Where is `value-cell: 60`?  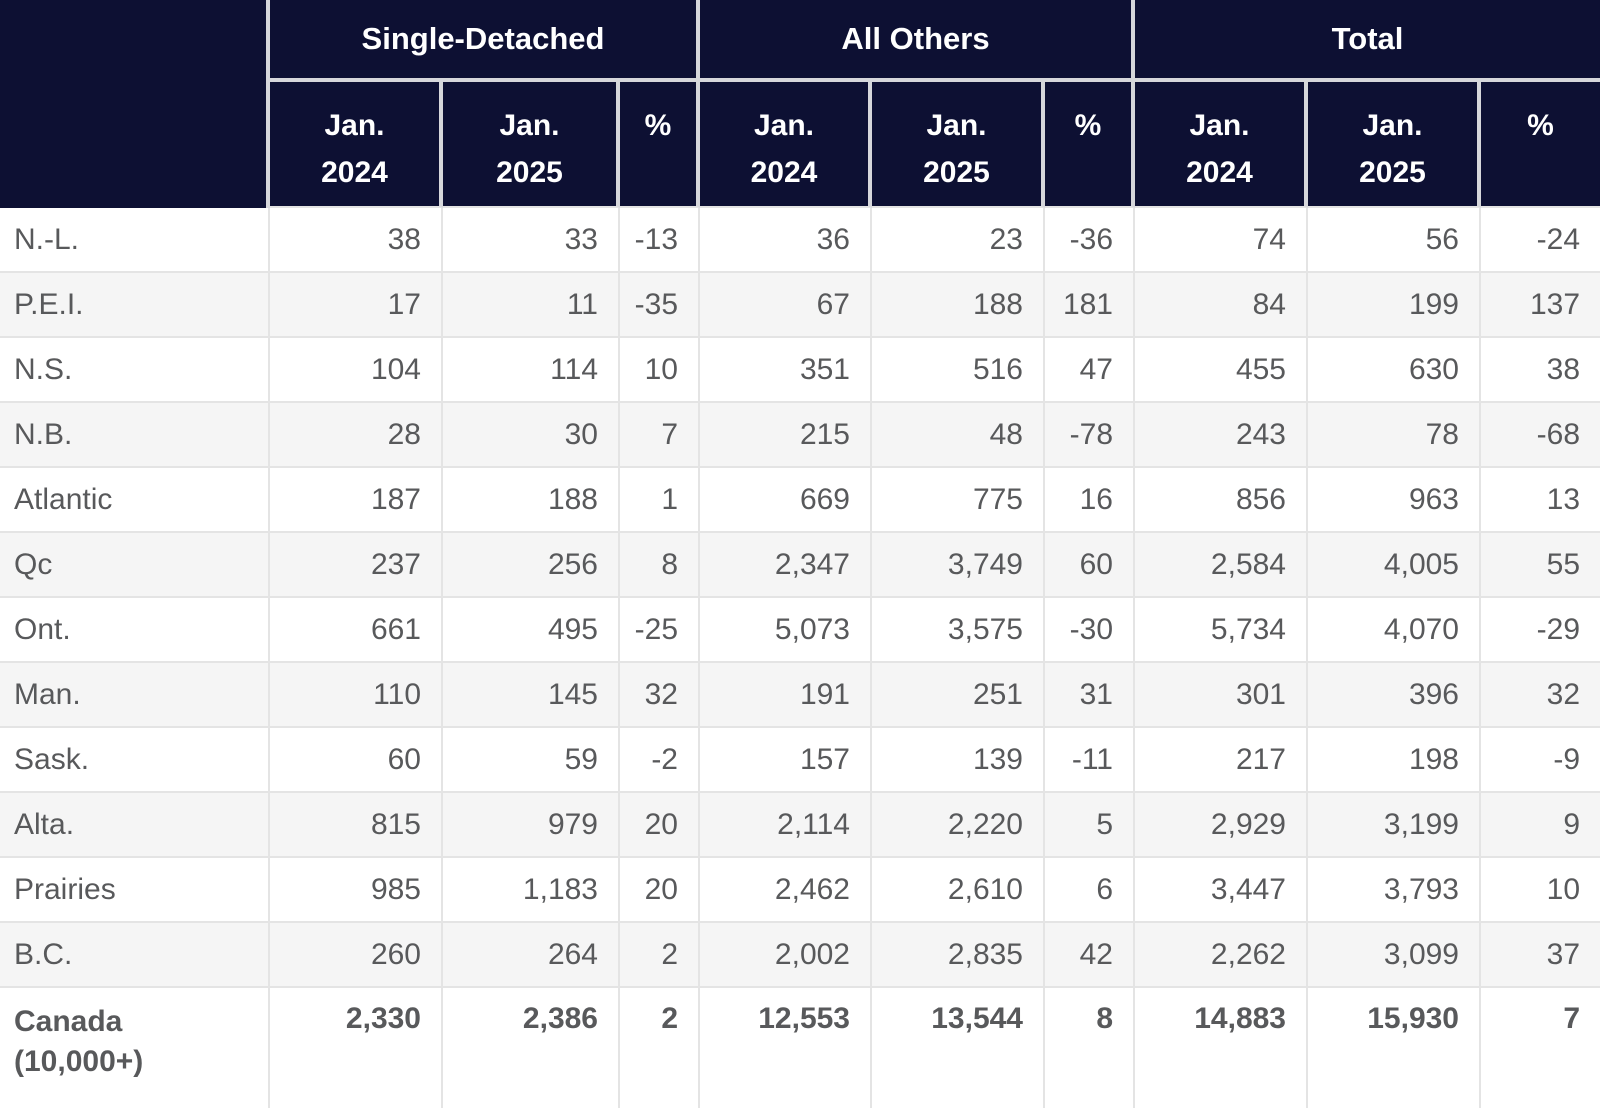
value-cell: 60 is located at coordinates (356, 760).